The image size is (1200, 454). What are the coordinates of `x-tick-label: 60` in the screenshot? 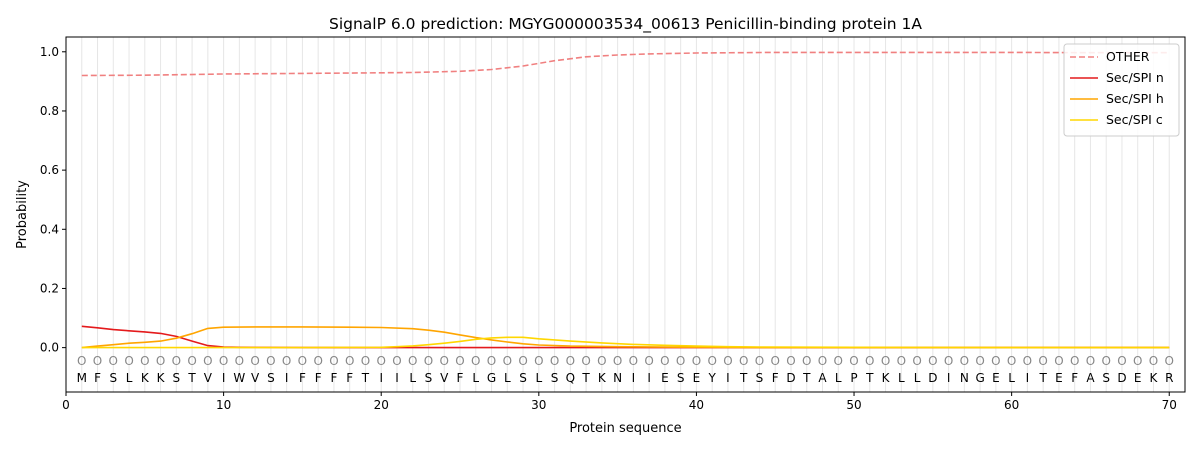 It's located at (1011, 405).